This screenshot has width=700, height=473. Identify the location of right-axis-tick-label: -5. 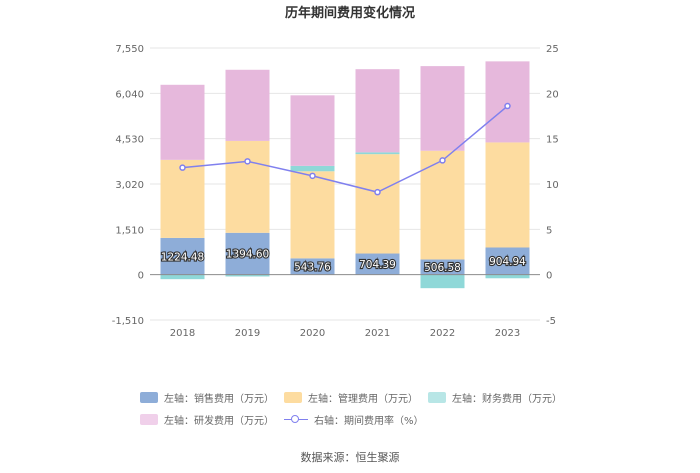
(551, 321).